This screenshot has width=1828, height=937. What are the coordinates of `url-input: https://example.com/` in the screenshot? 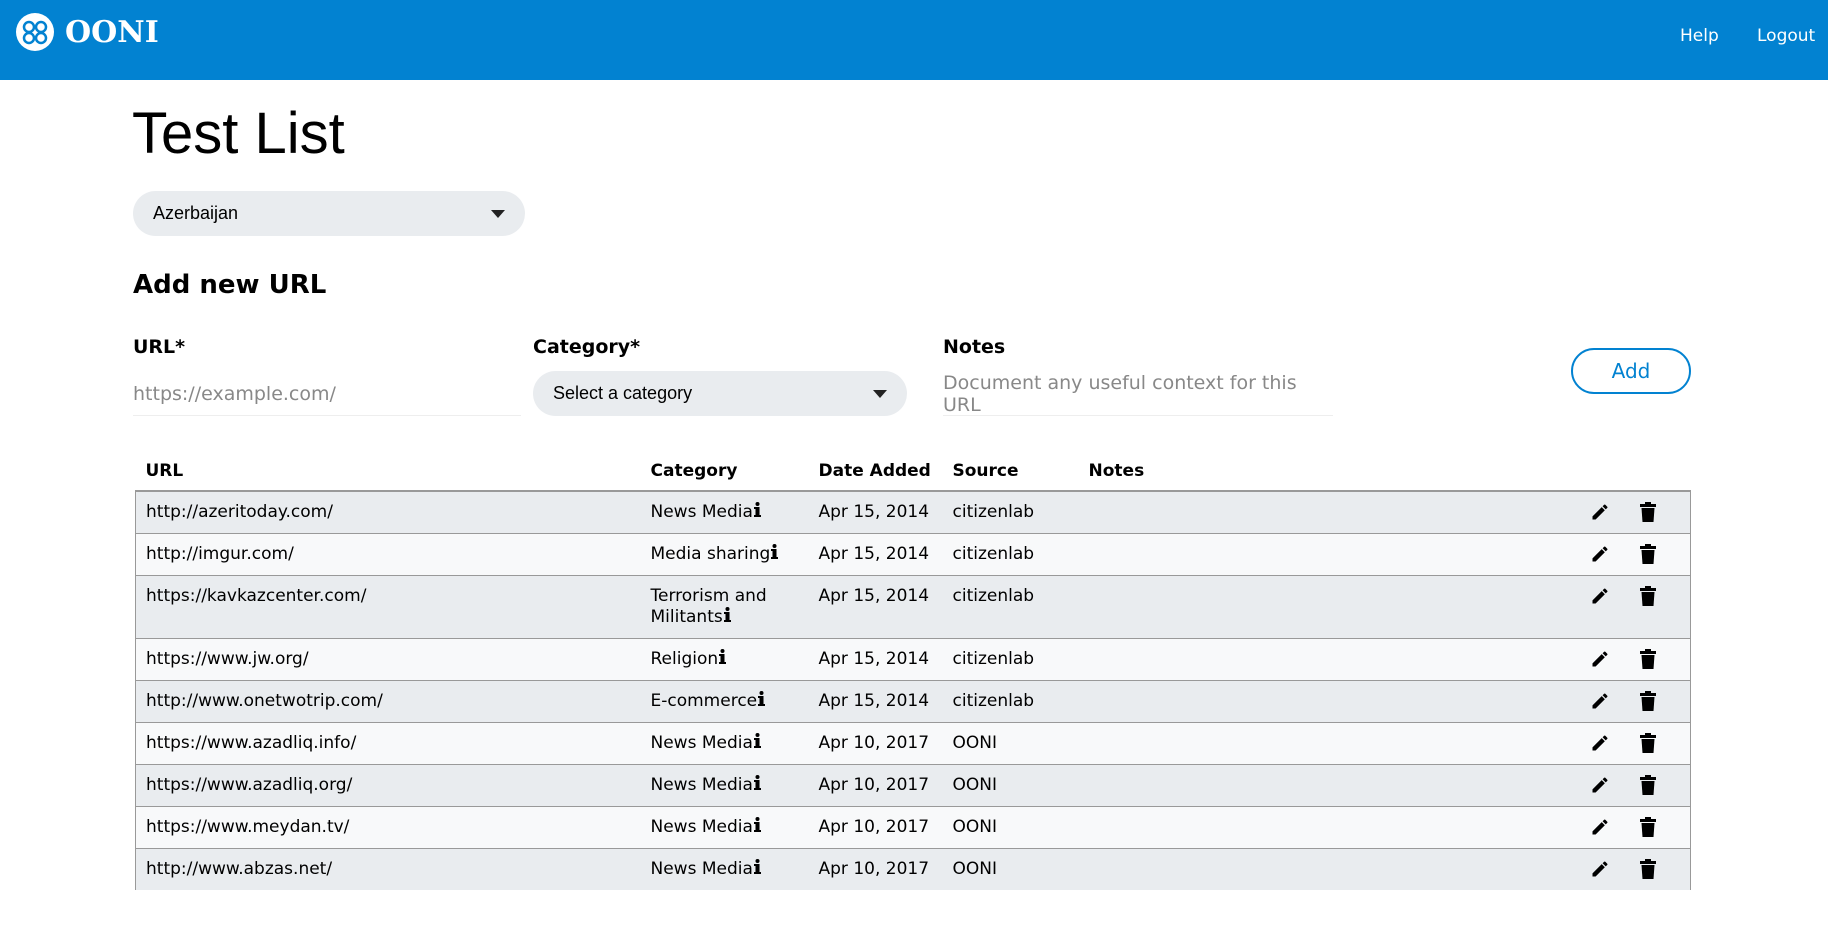 It's located at (327, 394).